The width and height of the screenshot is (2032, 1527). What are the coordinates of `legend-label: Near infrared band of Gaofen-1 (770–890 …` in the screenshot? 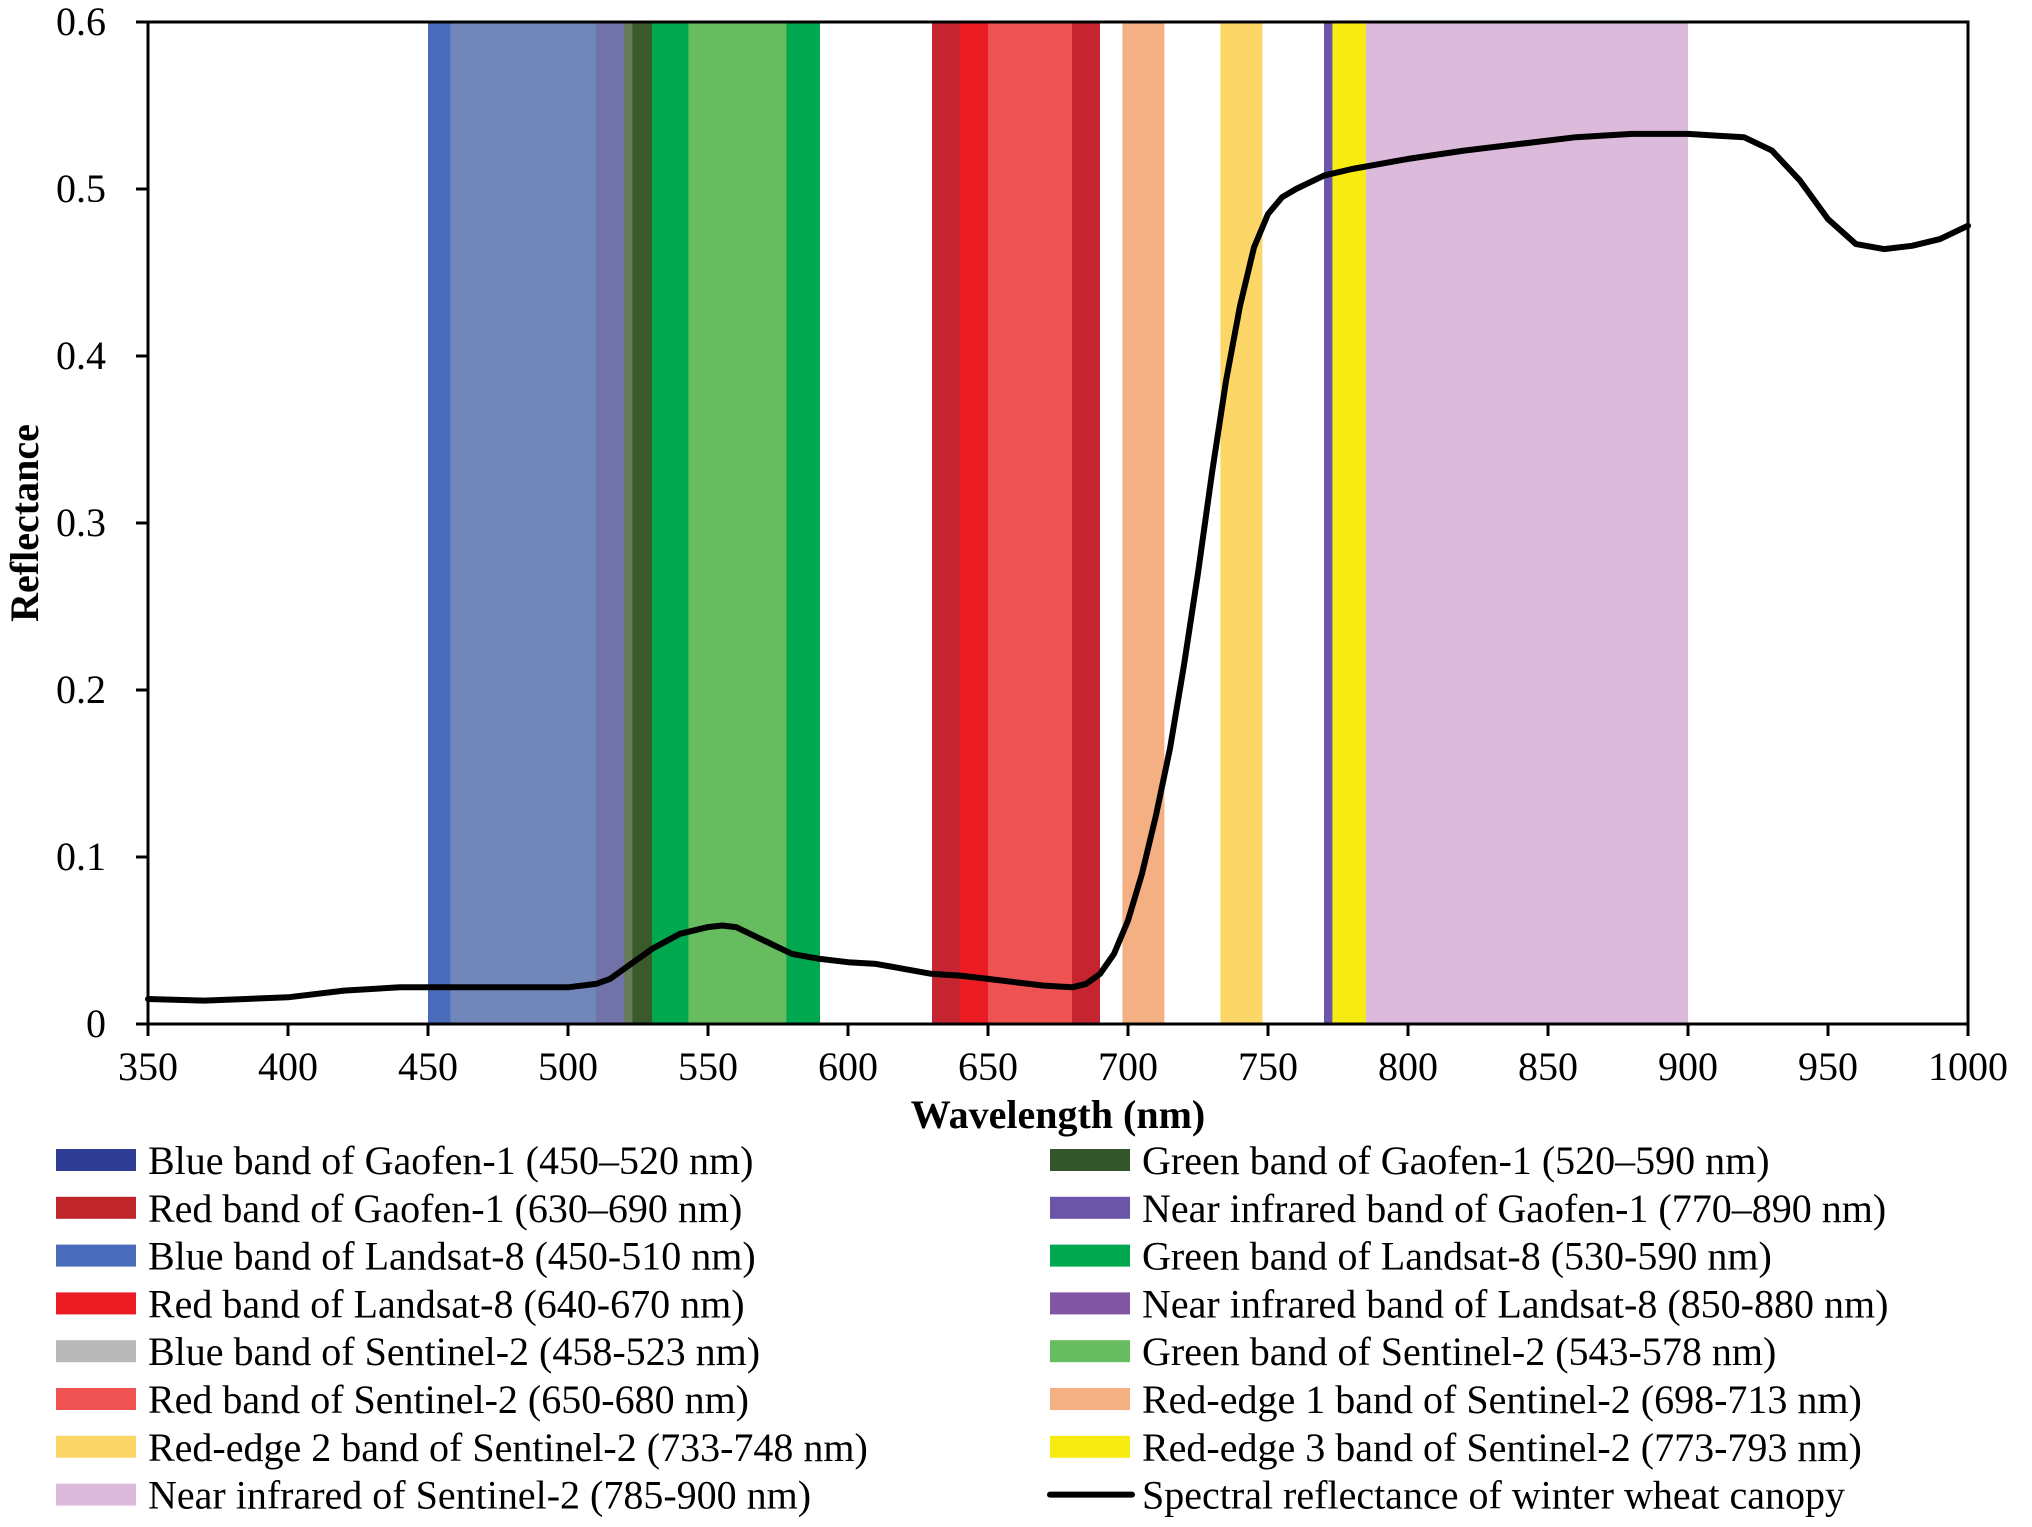 It's located at (1514, 1208).